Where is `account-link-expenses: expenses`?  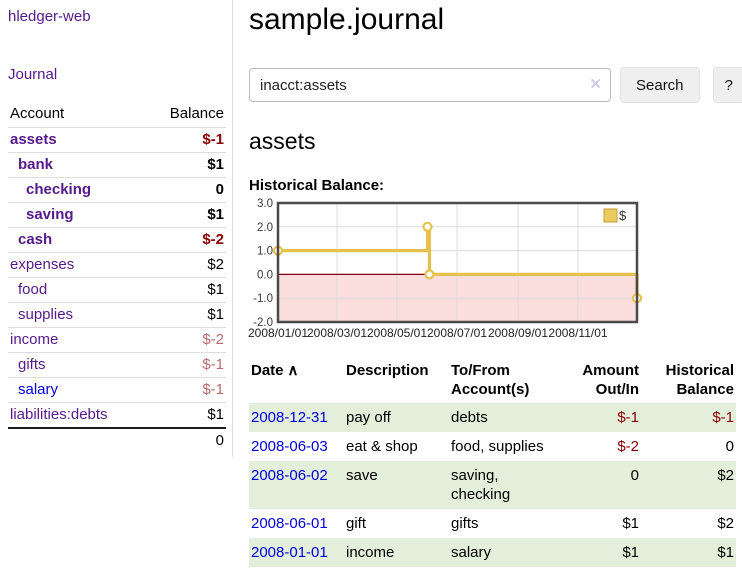 account-link-expenses: expenses is located at coordinates (42, 264).